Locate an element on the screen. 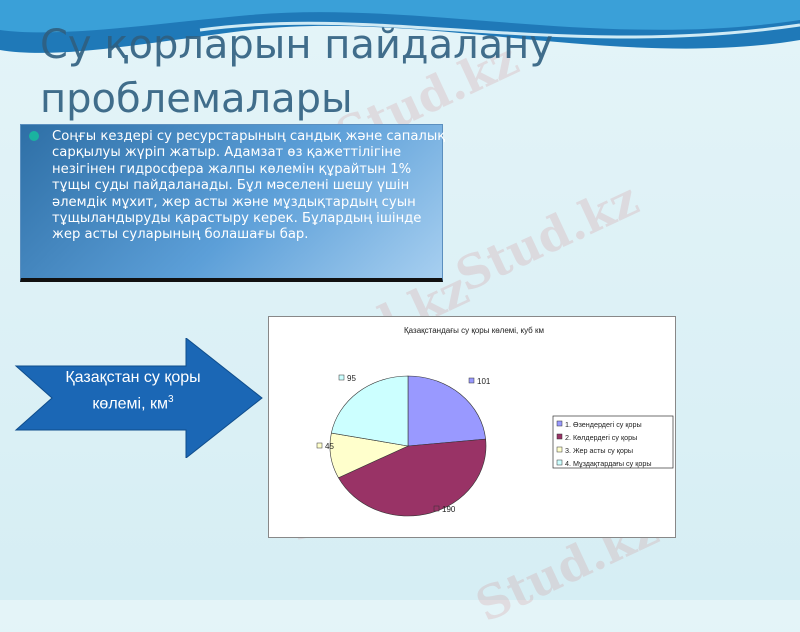  legend-entry: 1. Өзендердегі су қоры is located at coordinates (603, 424).